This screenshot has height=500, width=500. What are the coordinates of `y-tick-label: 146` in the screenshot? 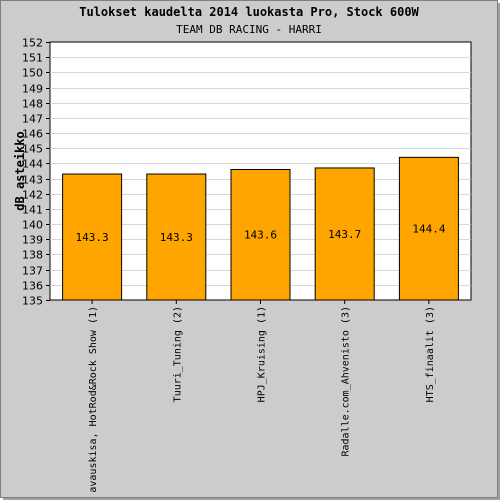 It's located at (32, 134).